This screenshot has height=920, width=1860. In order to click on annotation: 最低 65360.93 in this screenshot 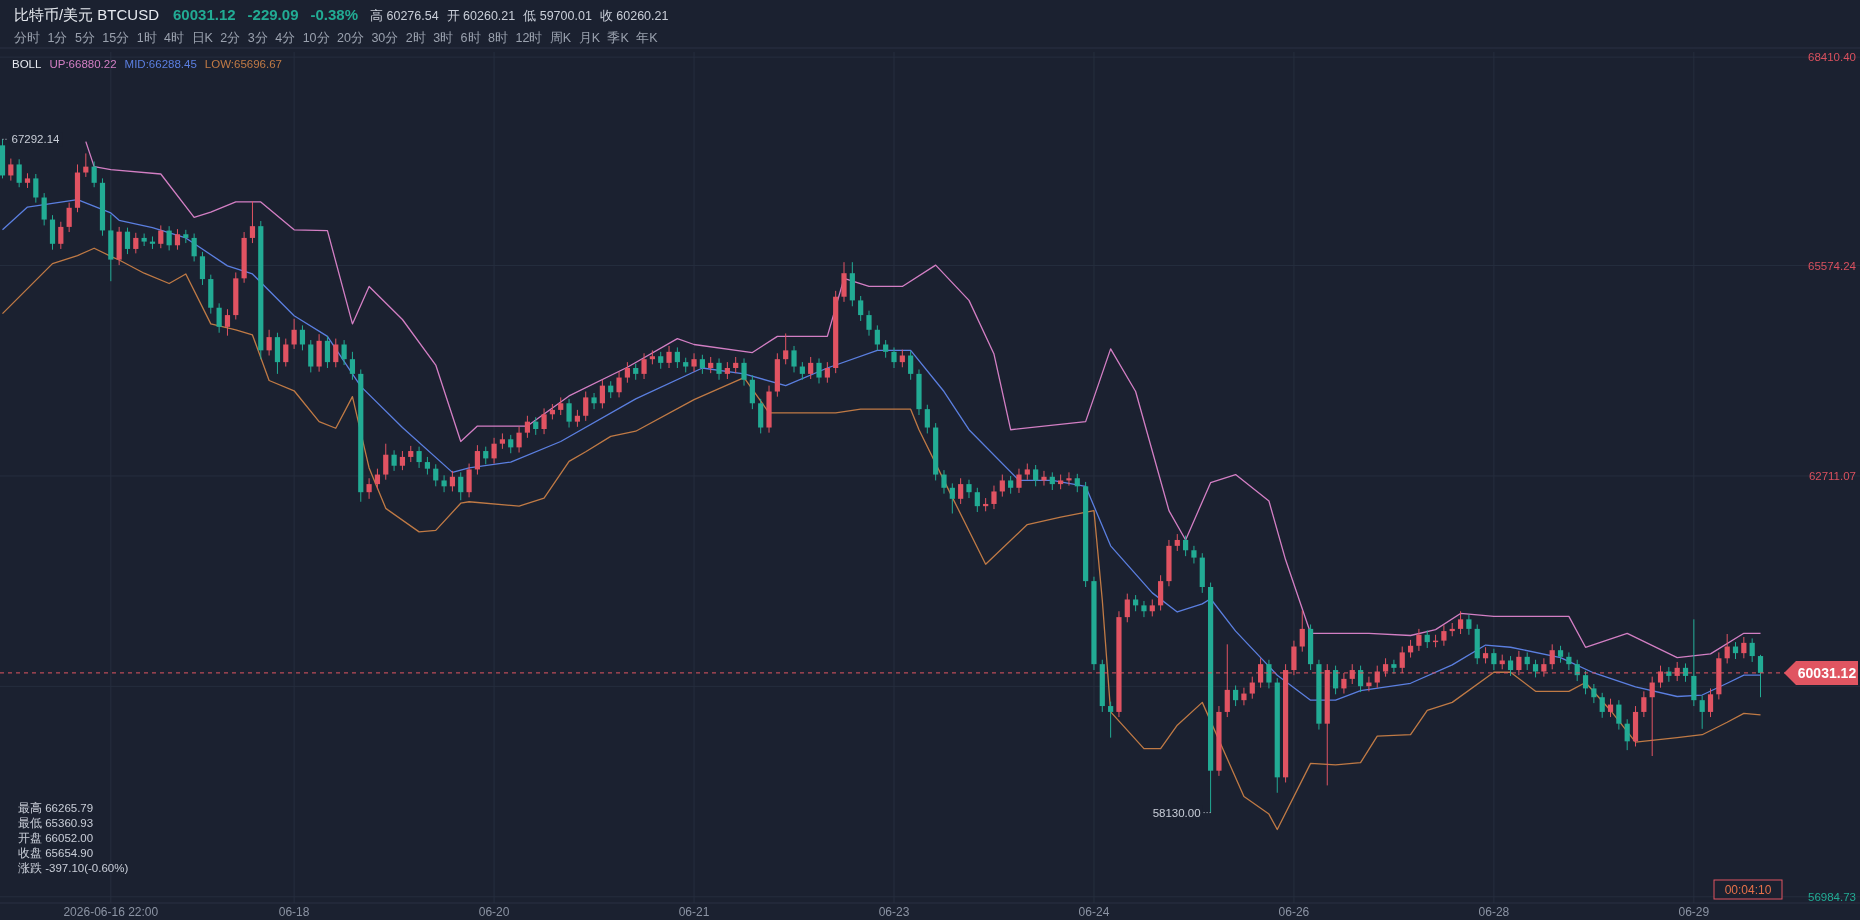, I will do `click(56, 823)`.